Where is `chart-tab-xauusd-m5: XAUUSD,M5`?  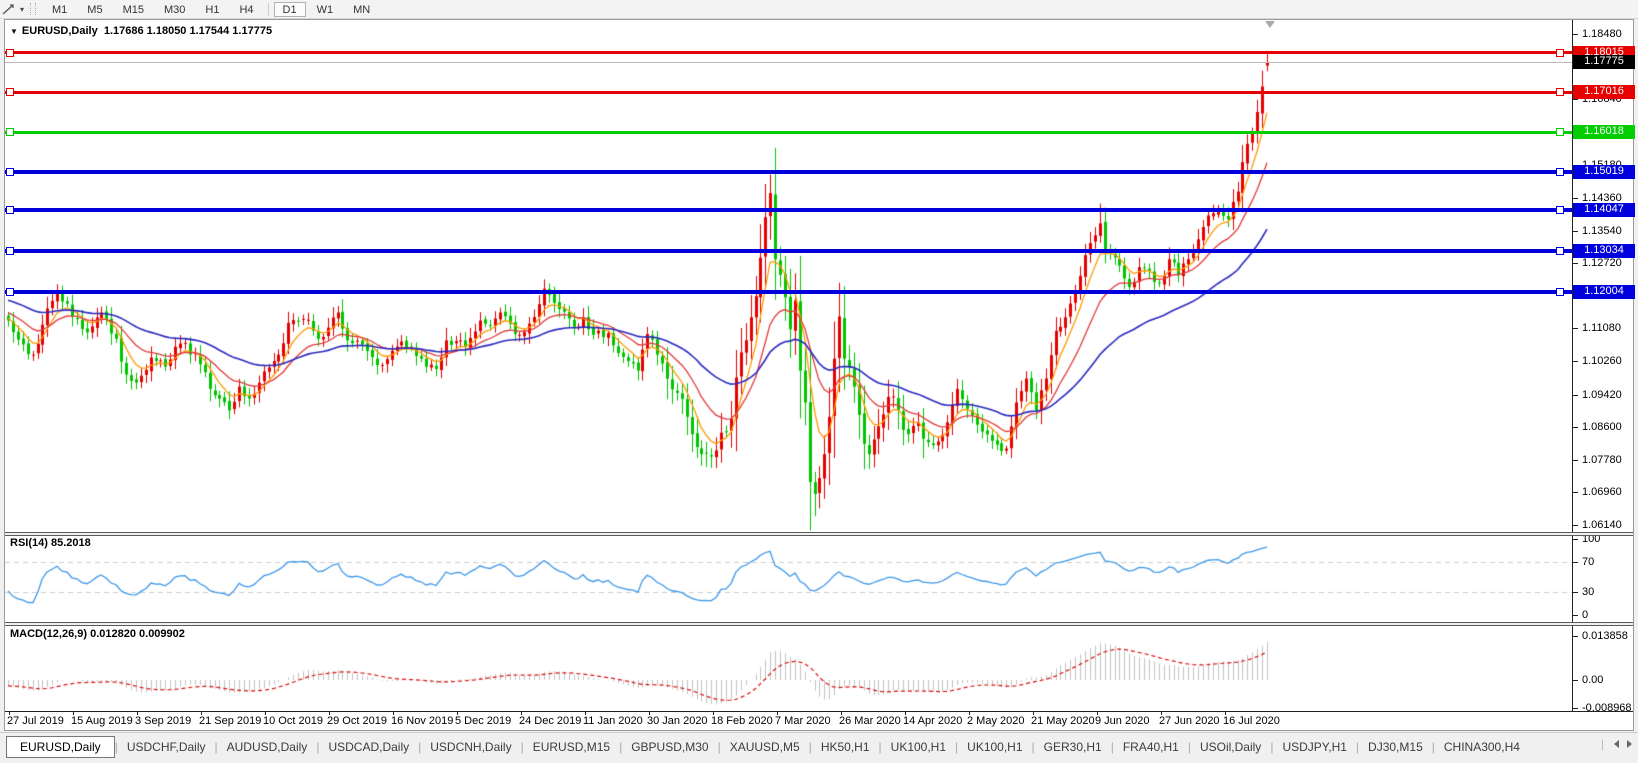
chart-tab-xauusd-m5: XAUUSD,M5 is located at coordinates (764, 746).